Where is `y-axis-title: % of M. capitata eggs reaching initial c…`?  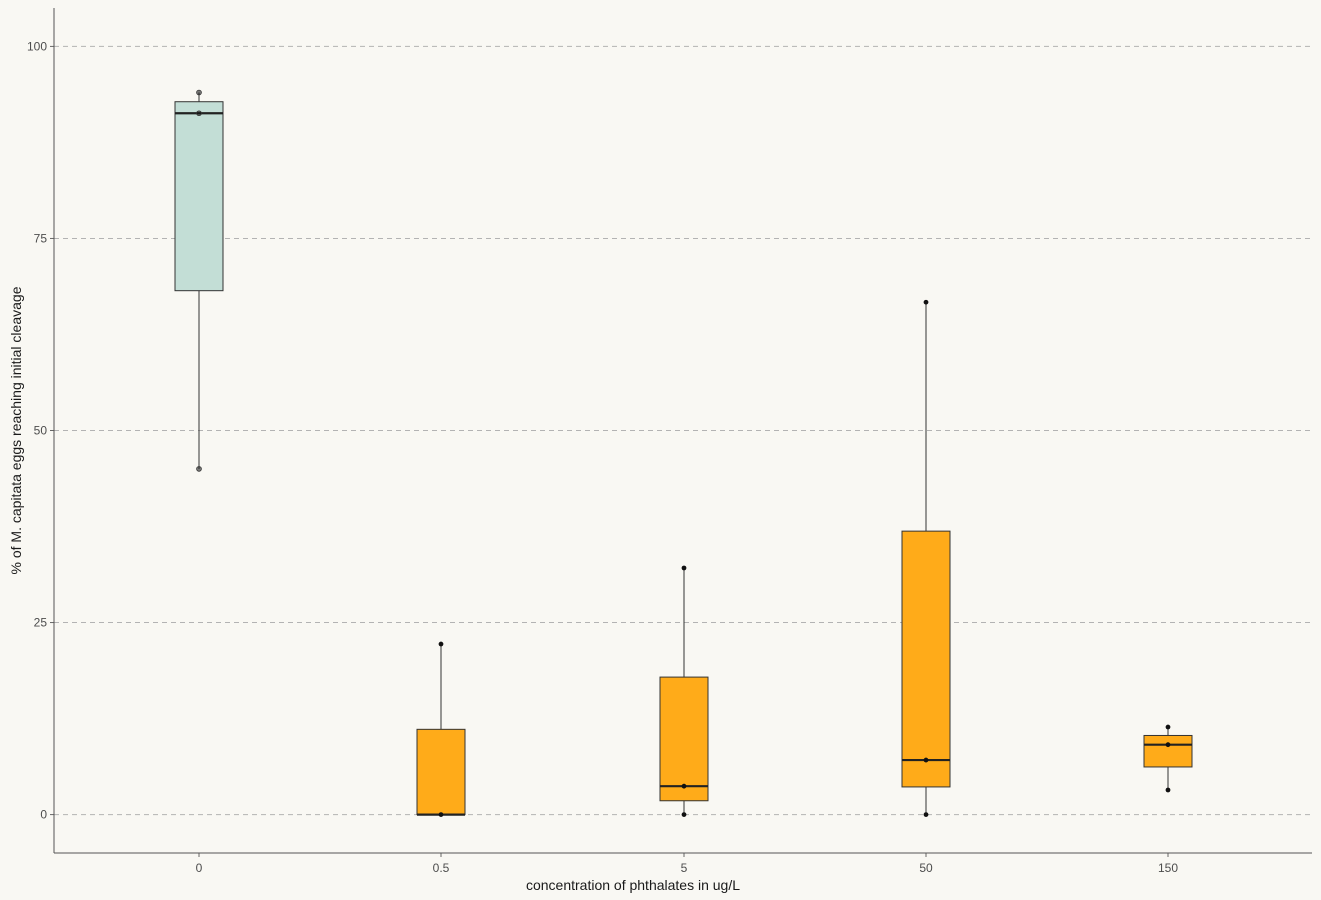 y-axis-title: % of M. capitata eggs reaching initial c… is located at coordinates (16, 430).